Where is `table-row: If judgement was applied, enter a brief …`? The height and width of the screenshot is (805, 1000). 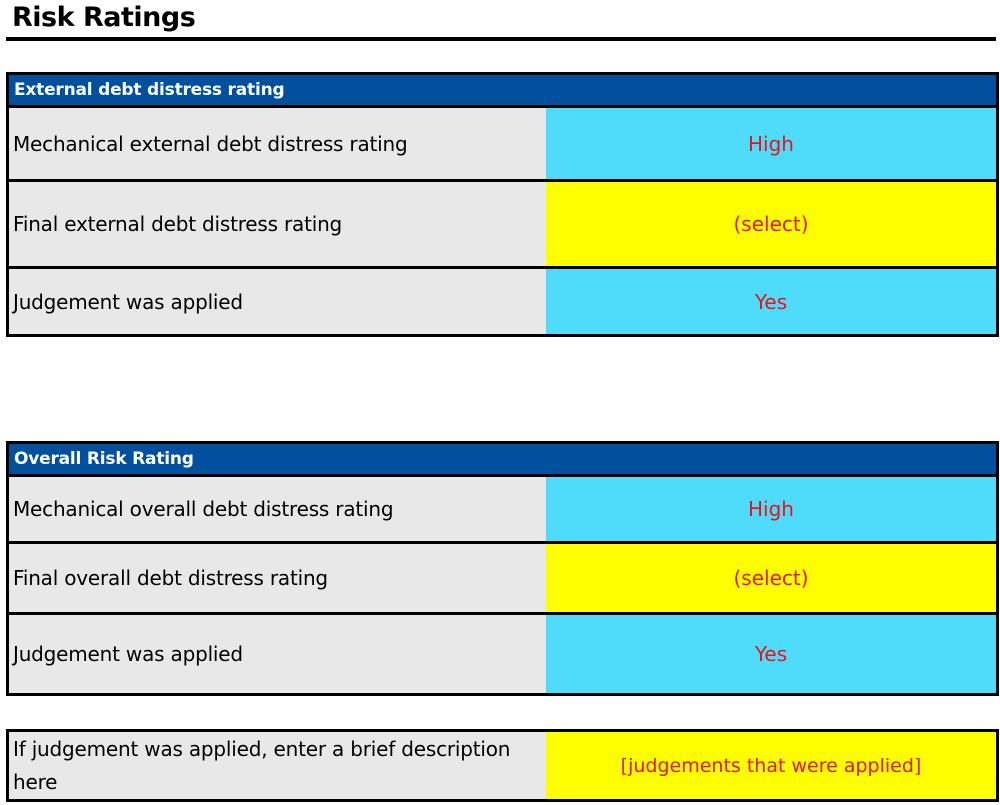
table-row: If judgement was applied, enter a brief … is located at coordinates (502, 765).